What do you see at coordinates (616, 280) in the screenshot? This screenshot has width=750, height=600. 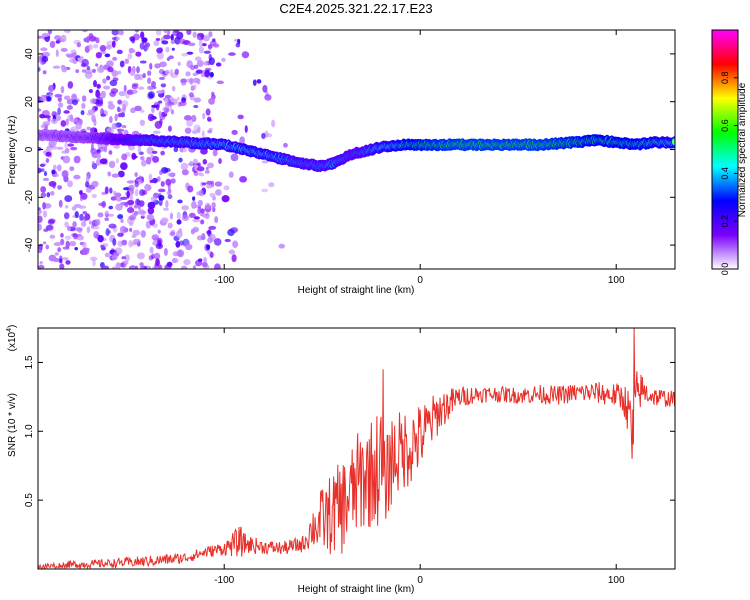 I see `spectrogram-xtick-label: 100` at bounding box center [616, 280].